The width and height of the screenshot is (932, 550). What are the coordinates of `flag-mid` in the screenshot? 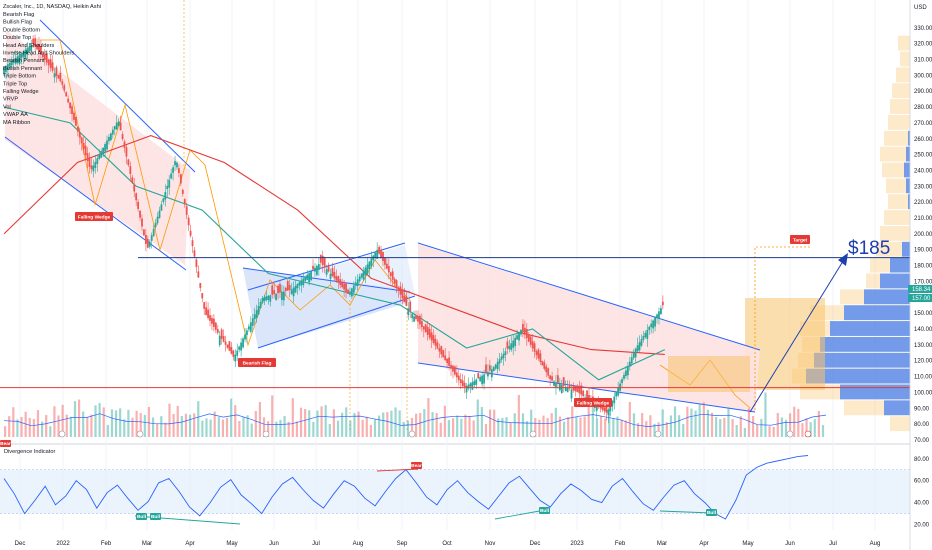 It's located at (326, 280).